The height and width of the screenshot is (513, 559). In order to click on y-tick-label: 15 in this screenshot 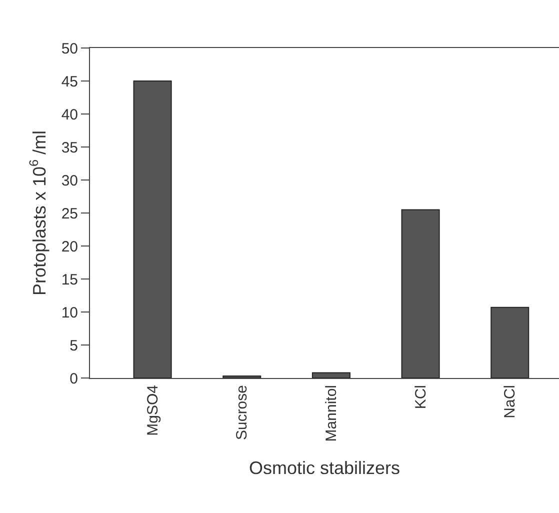, I will do `click(69, 279)`.